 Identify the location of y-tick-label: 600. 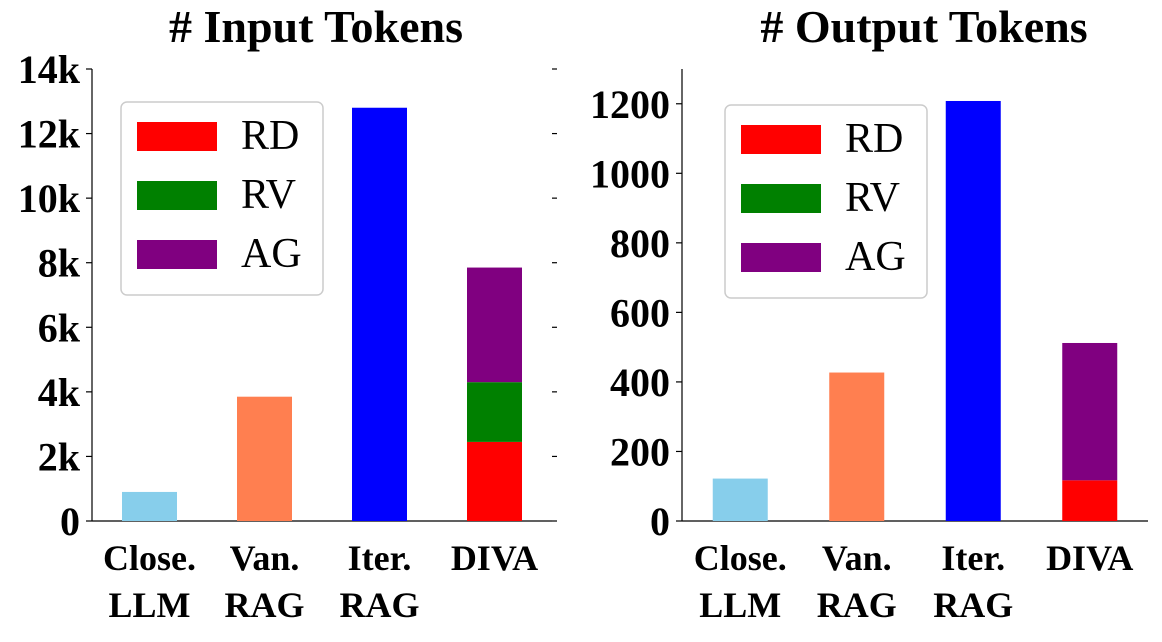
(640, 312).